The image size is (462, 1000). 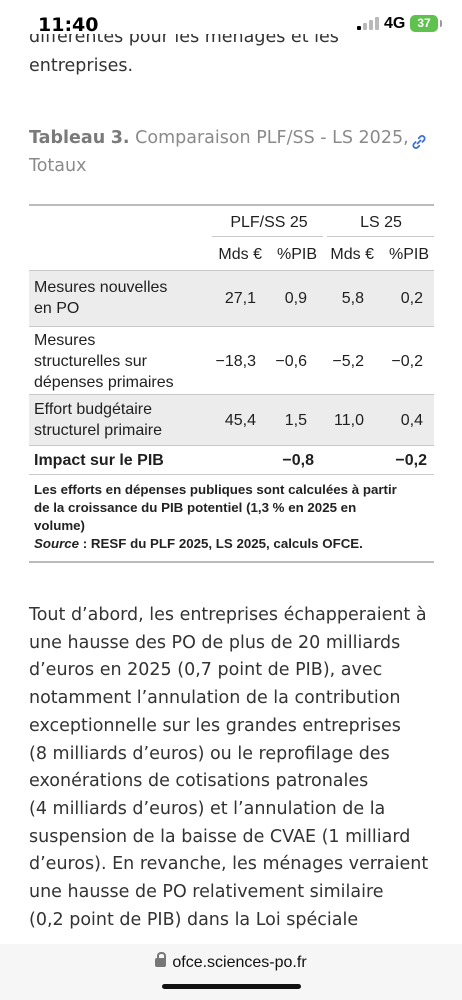 What do you see at coordinates (349, 420) in the screenshot?
I see `value-ls-mds: 11,0` at bounding box center [349, 420].